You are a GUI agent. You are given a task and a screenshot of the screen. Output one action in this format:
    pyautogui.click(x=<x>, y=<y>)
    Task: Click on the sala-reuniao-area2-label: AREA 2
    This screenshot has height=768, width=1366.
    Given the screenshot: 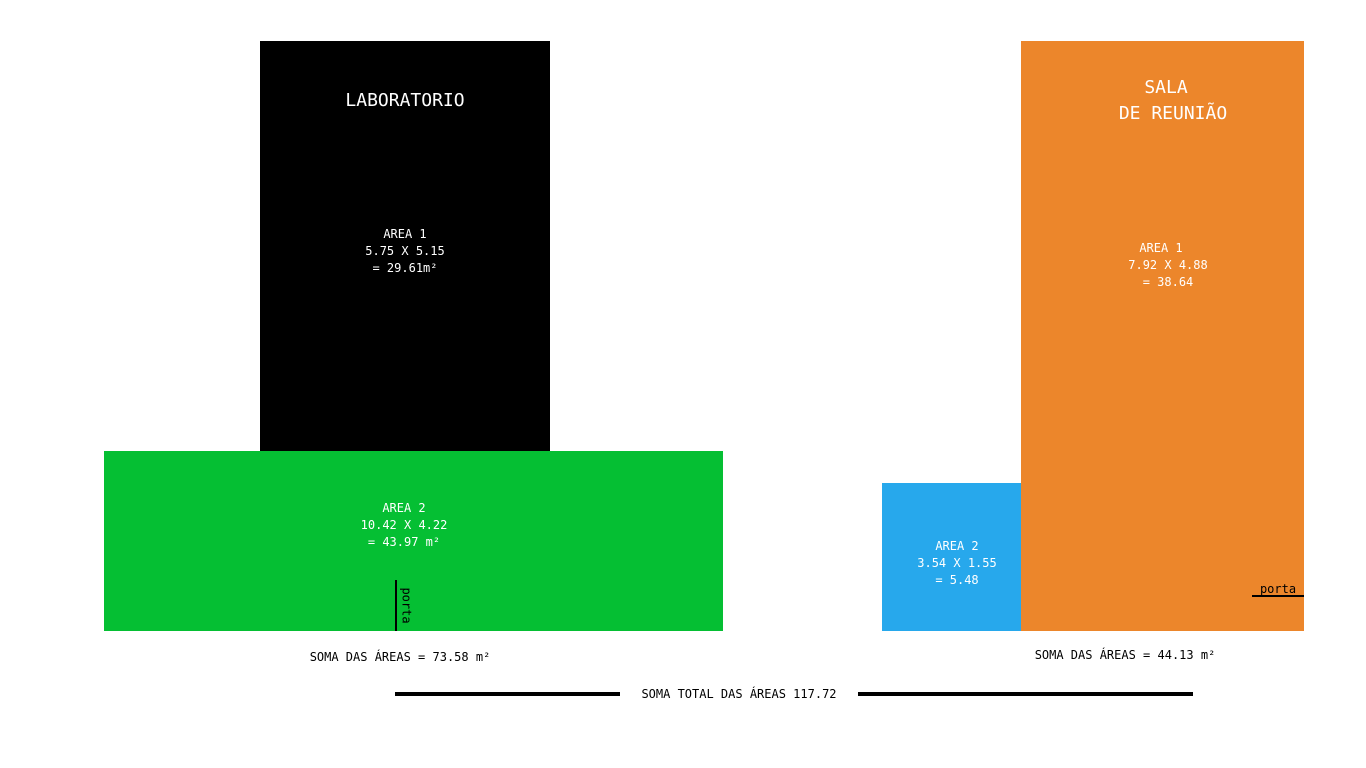 What is the action you would take?
    pyautogui.click(x=957, y=546)
    